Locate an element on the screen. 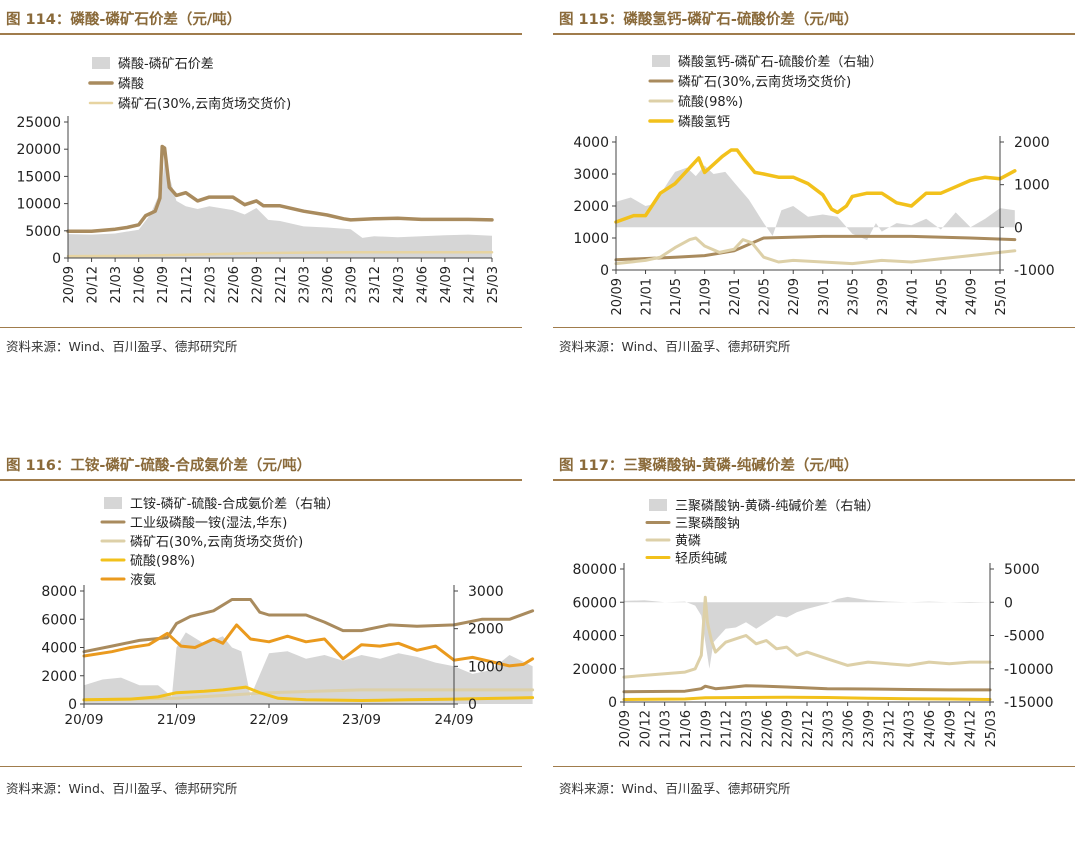 The image size is (1080, 846). y-tick-label: 6000 is located at coordinates (59, 620).